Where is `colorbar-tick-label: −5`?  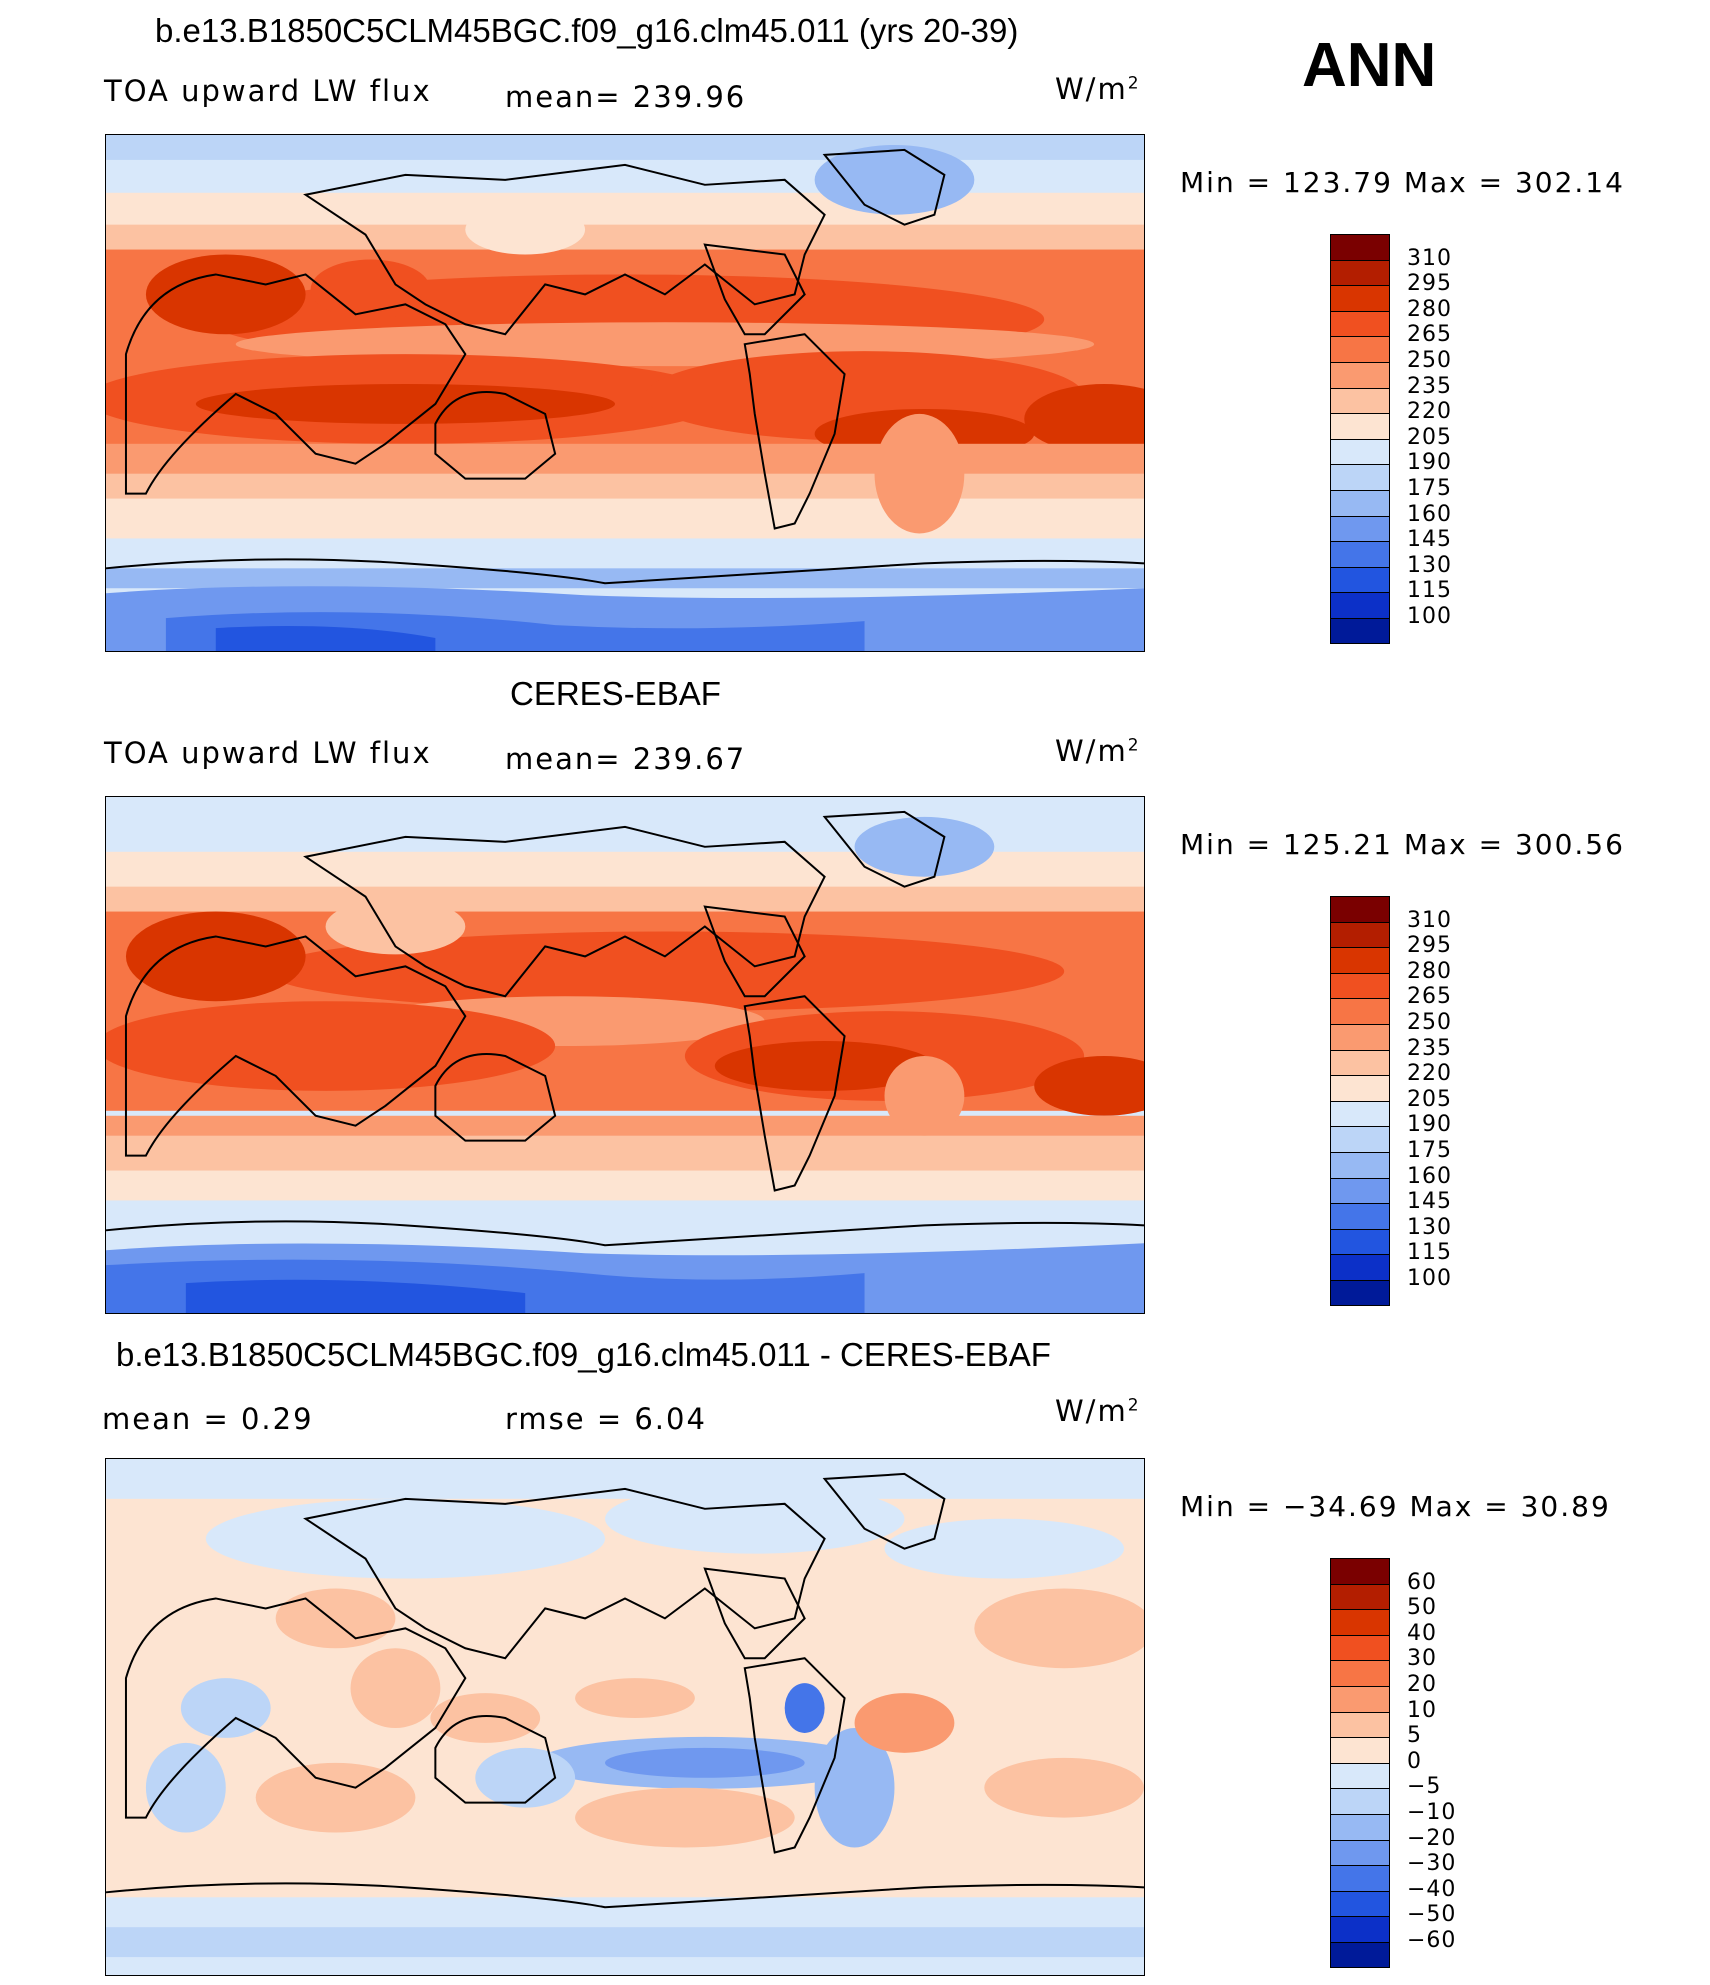 colorbar-tick-label: −5 is located at coordinates (1424, 1787).